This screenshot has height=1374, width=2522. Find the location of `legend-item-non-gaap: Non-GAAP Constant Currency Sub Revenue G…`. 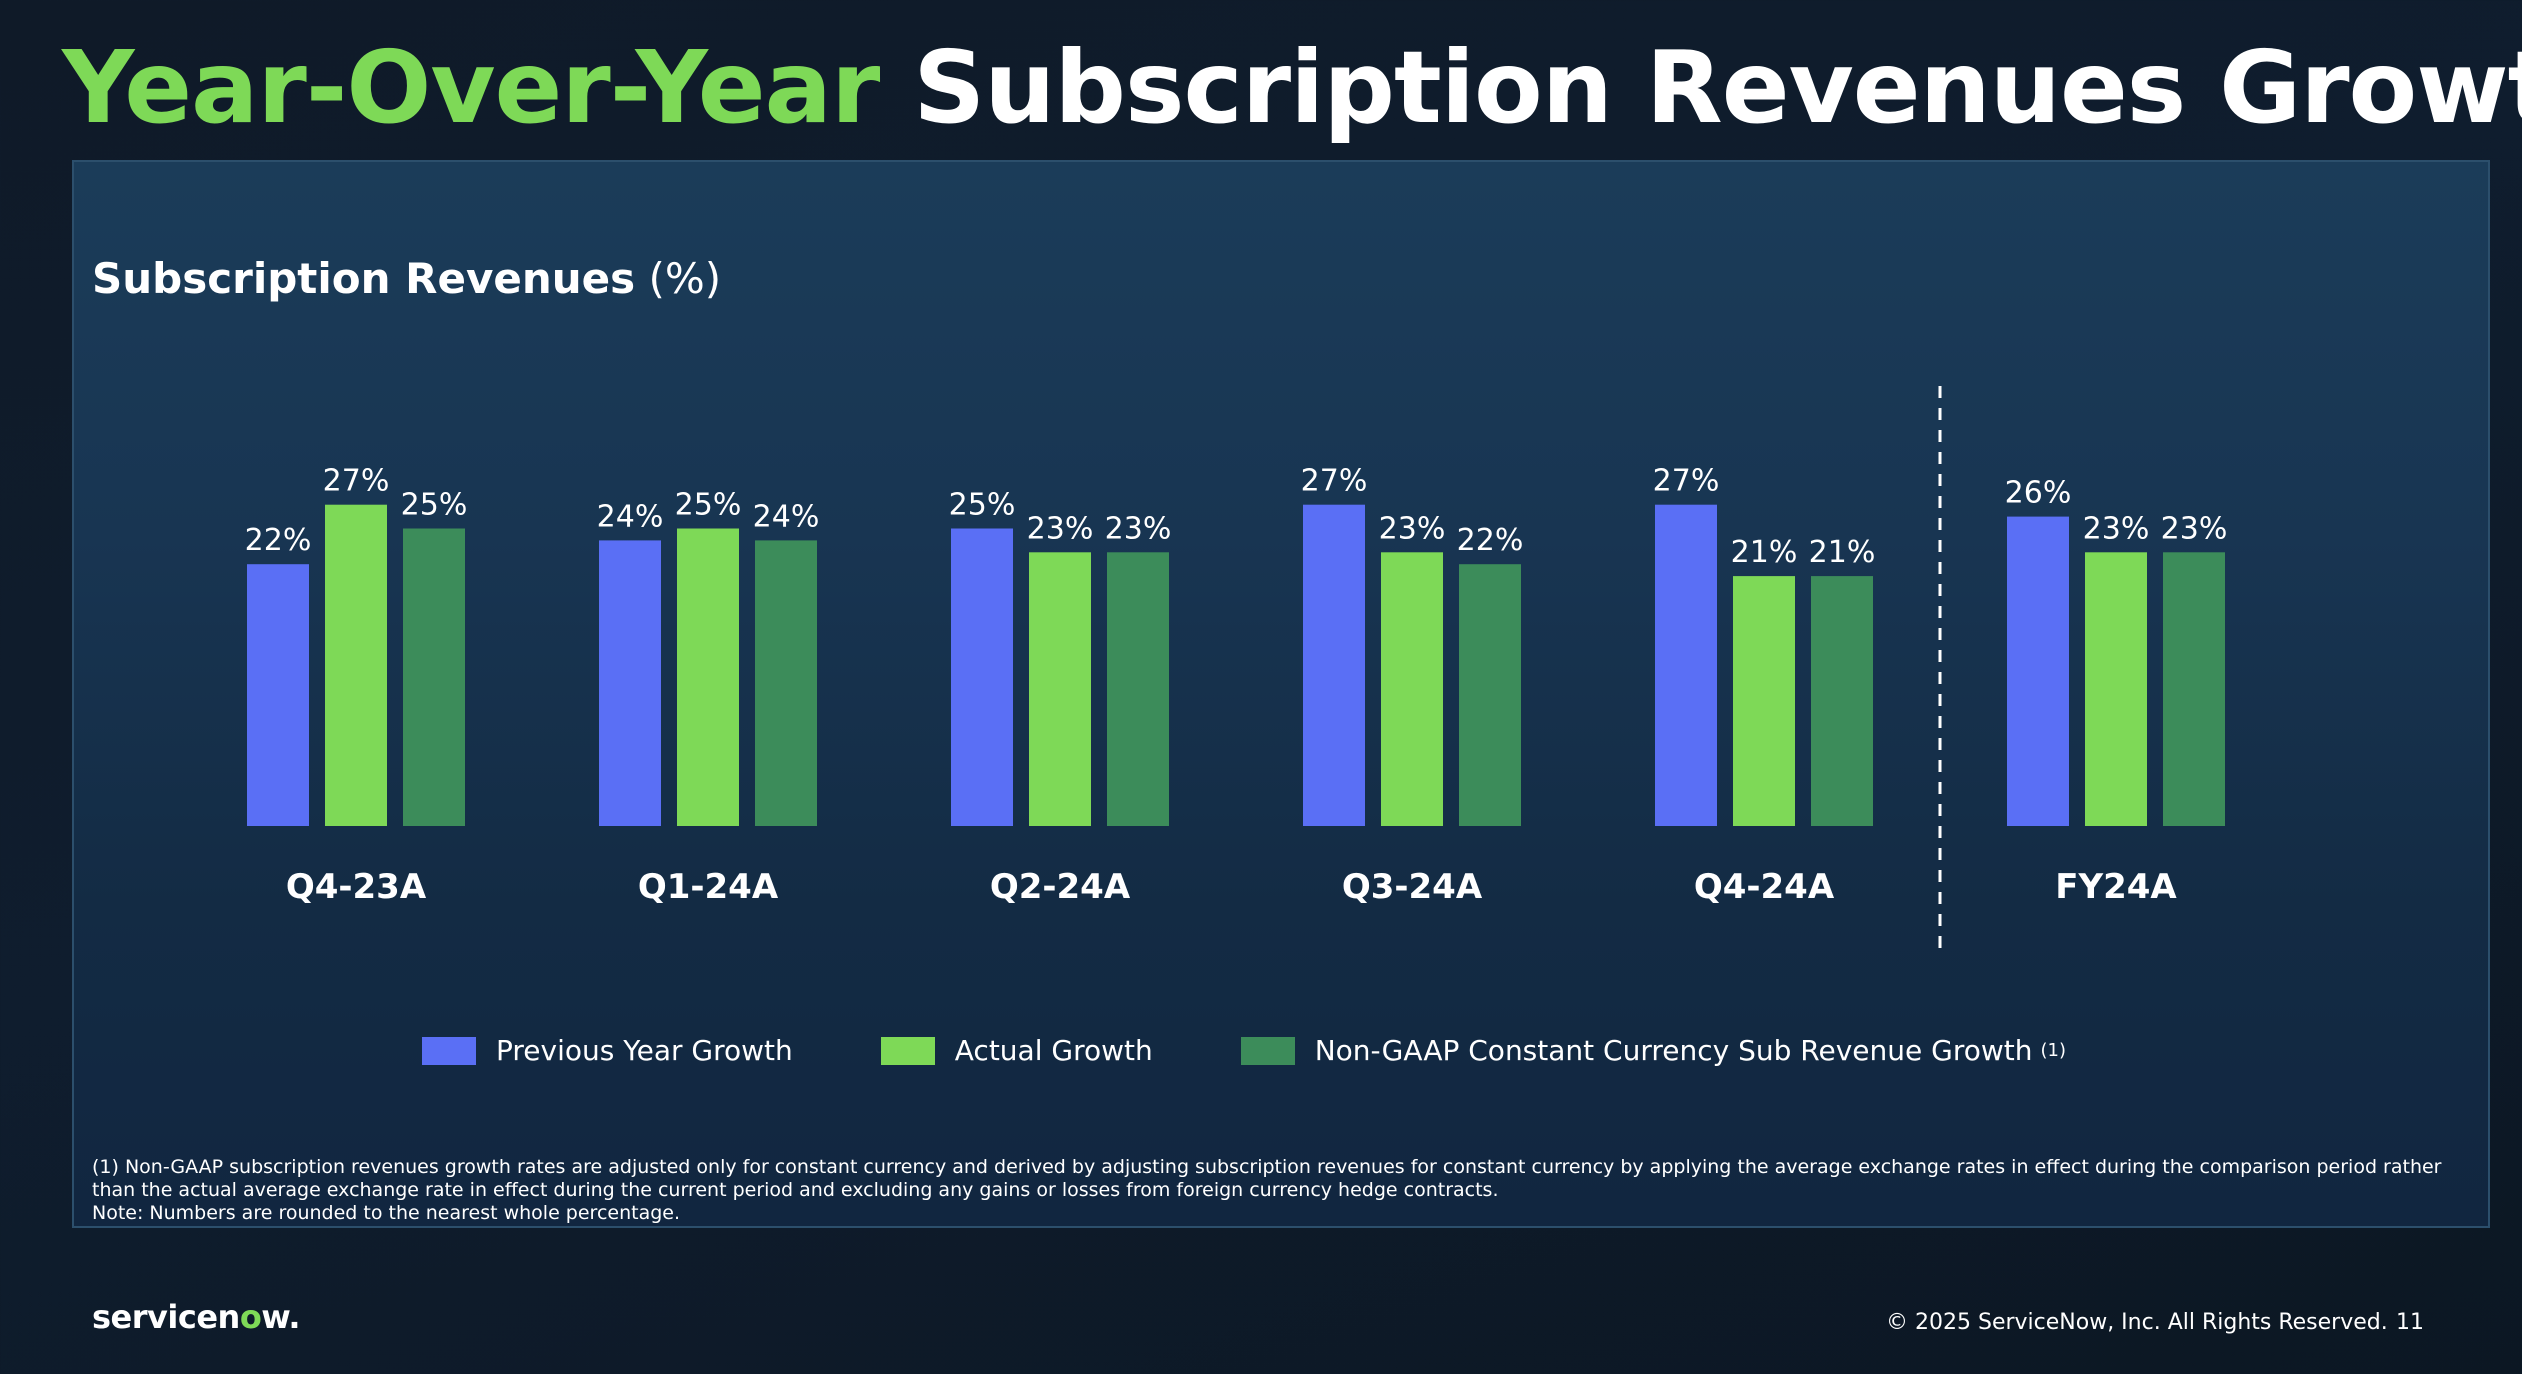

legend-item-non-gaap: Non-GAAP Constant Currency Sub Revenue G… is located at coordinates (1653, 1050).